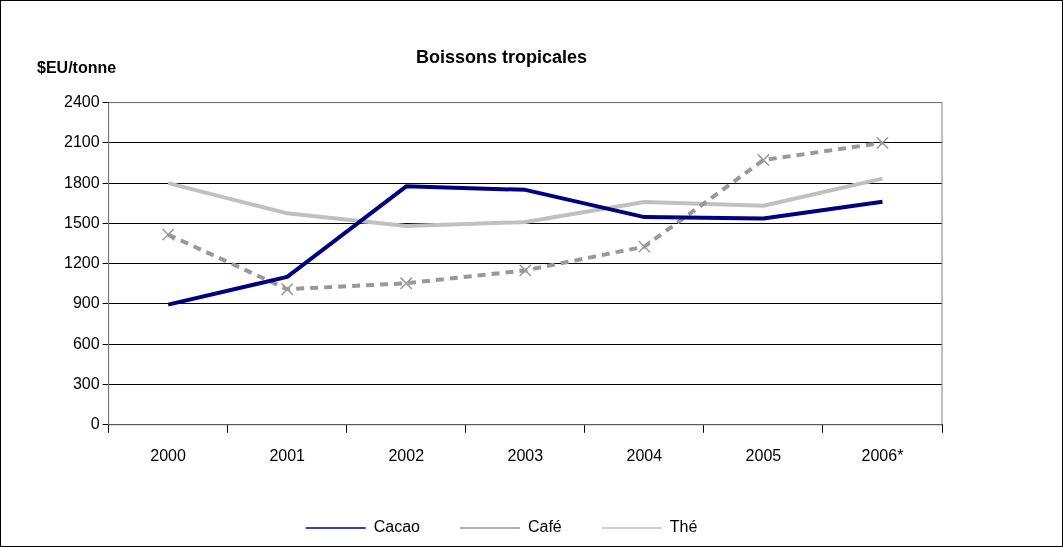  Describe the element at coordinates (82, 222) in the screenshot. I see `y-tick-label: 1500` at that location.